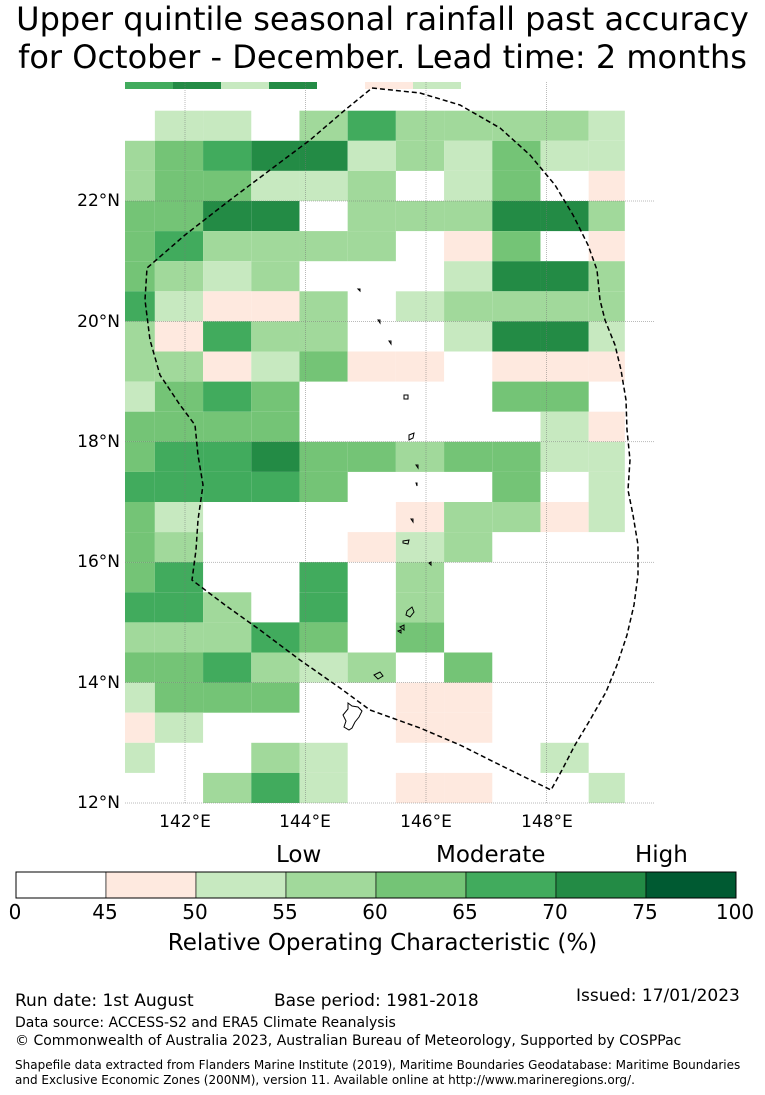 Image resolution: width=765 pixels, height=1095 pixels. What do you see at coordinates (417, 467) in the screenshot?
I see `island-alamagan` at bounding box center [417, 467].